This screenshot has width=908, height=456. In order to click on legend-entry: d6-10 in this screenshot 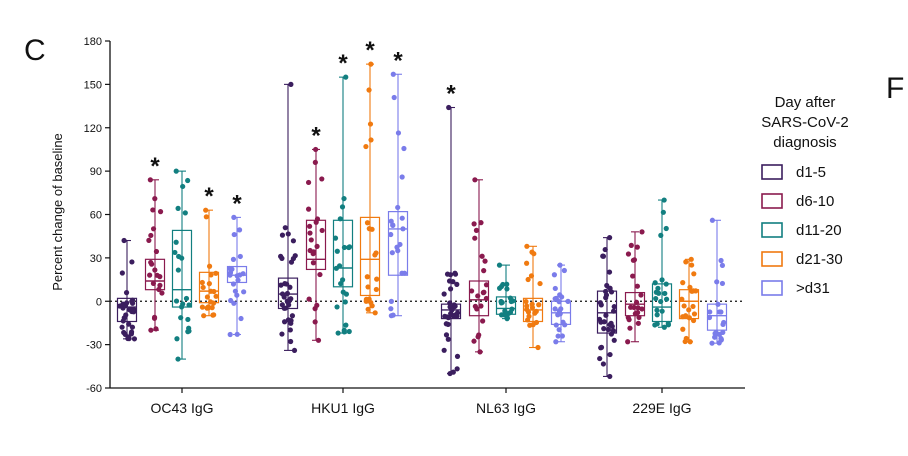, I will do `click(815, 201)`.